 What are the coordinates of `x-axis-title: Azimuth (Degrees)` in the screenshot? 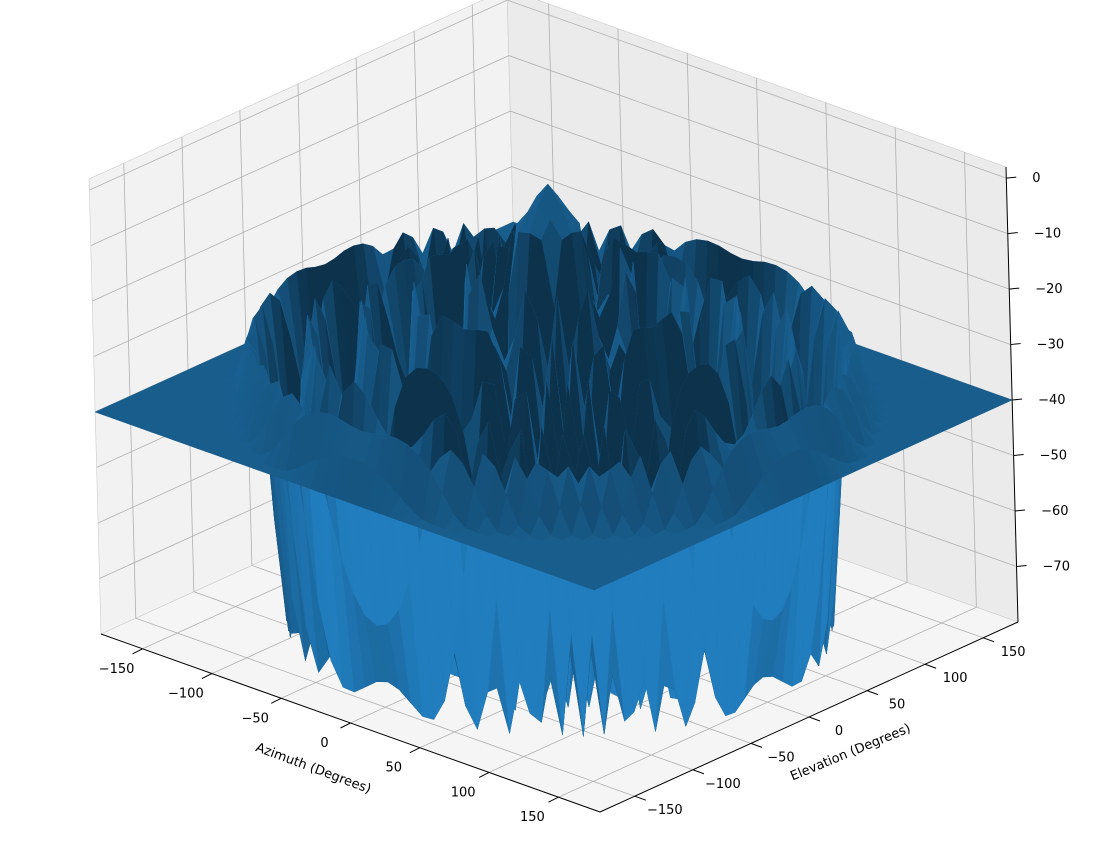 It's located at (312, 768).